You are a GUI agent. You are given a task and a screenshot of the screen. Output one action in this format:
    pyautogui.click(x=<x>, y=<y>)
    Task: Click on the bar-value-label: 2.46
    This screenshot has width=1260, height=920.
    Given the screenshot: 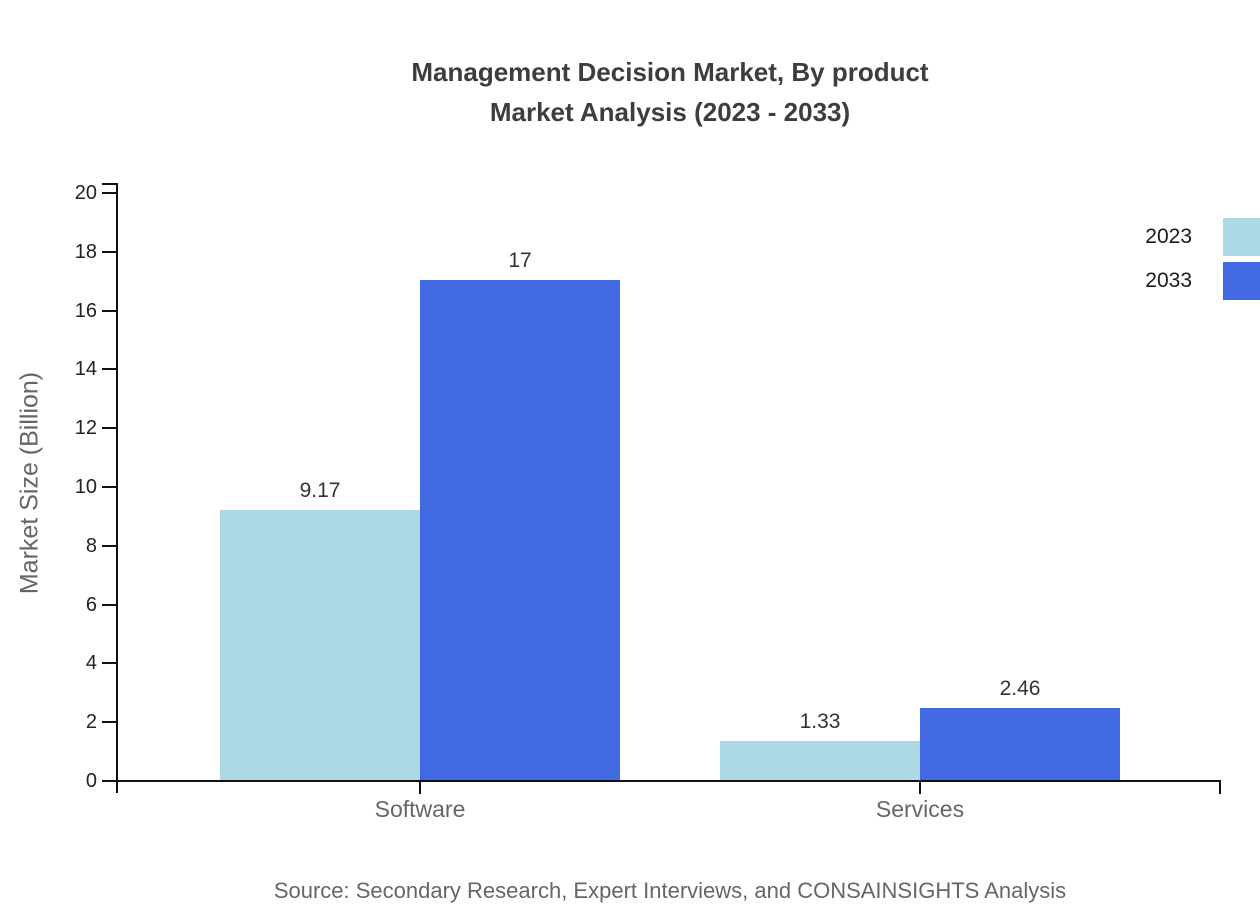 What is the action you would take?
    pyautogui.click(x=1020, y=688)
    